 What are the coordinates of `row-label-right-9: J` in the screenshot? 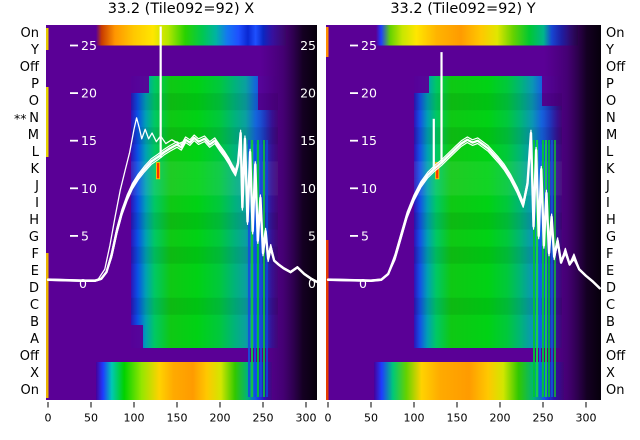 It's located at (608, 186).